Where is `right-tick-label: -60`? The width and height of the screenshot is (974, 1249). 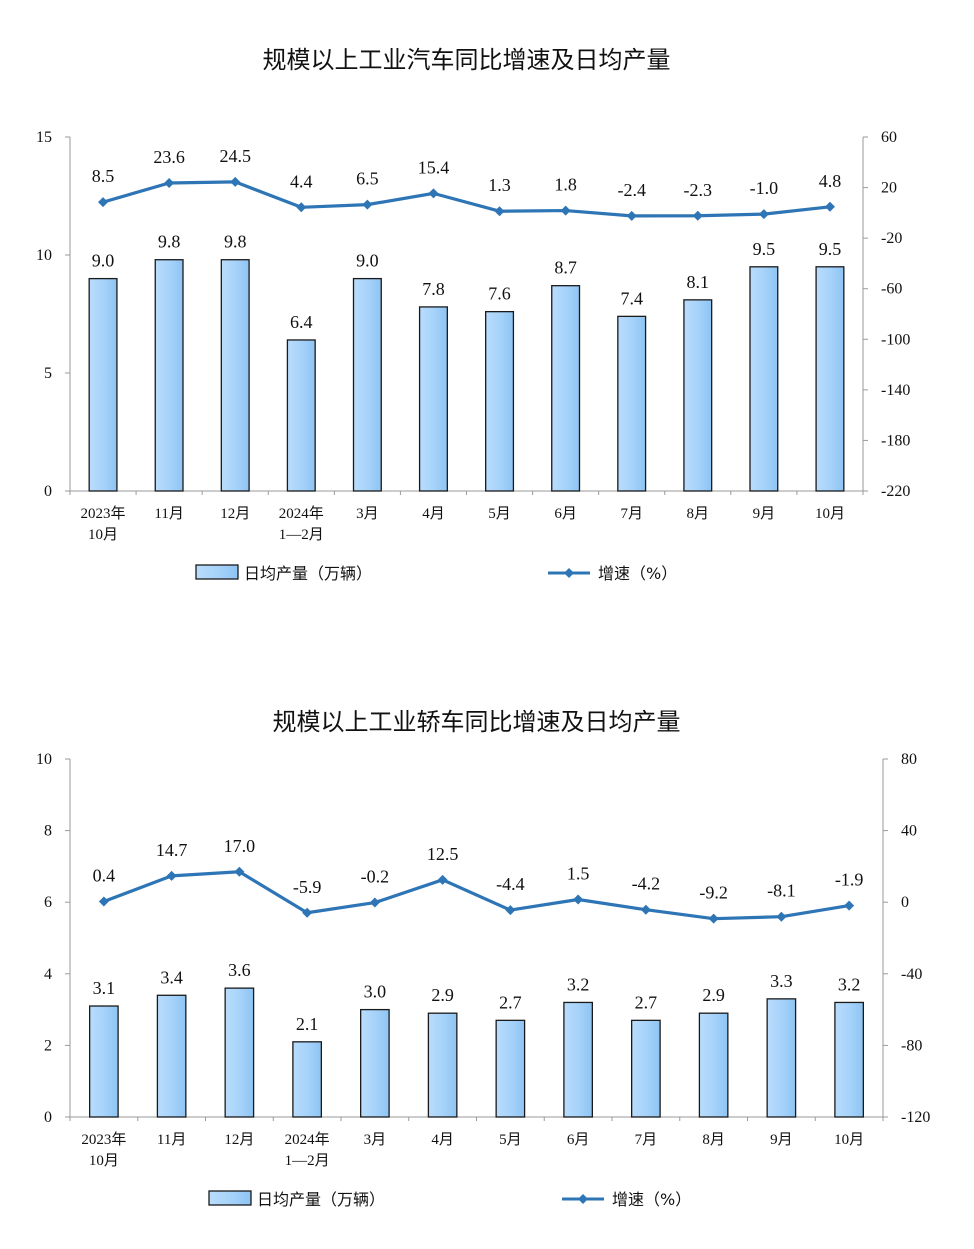
right-tick-label: -60 is located at coordinates (891, 289).